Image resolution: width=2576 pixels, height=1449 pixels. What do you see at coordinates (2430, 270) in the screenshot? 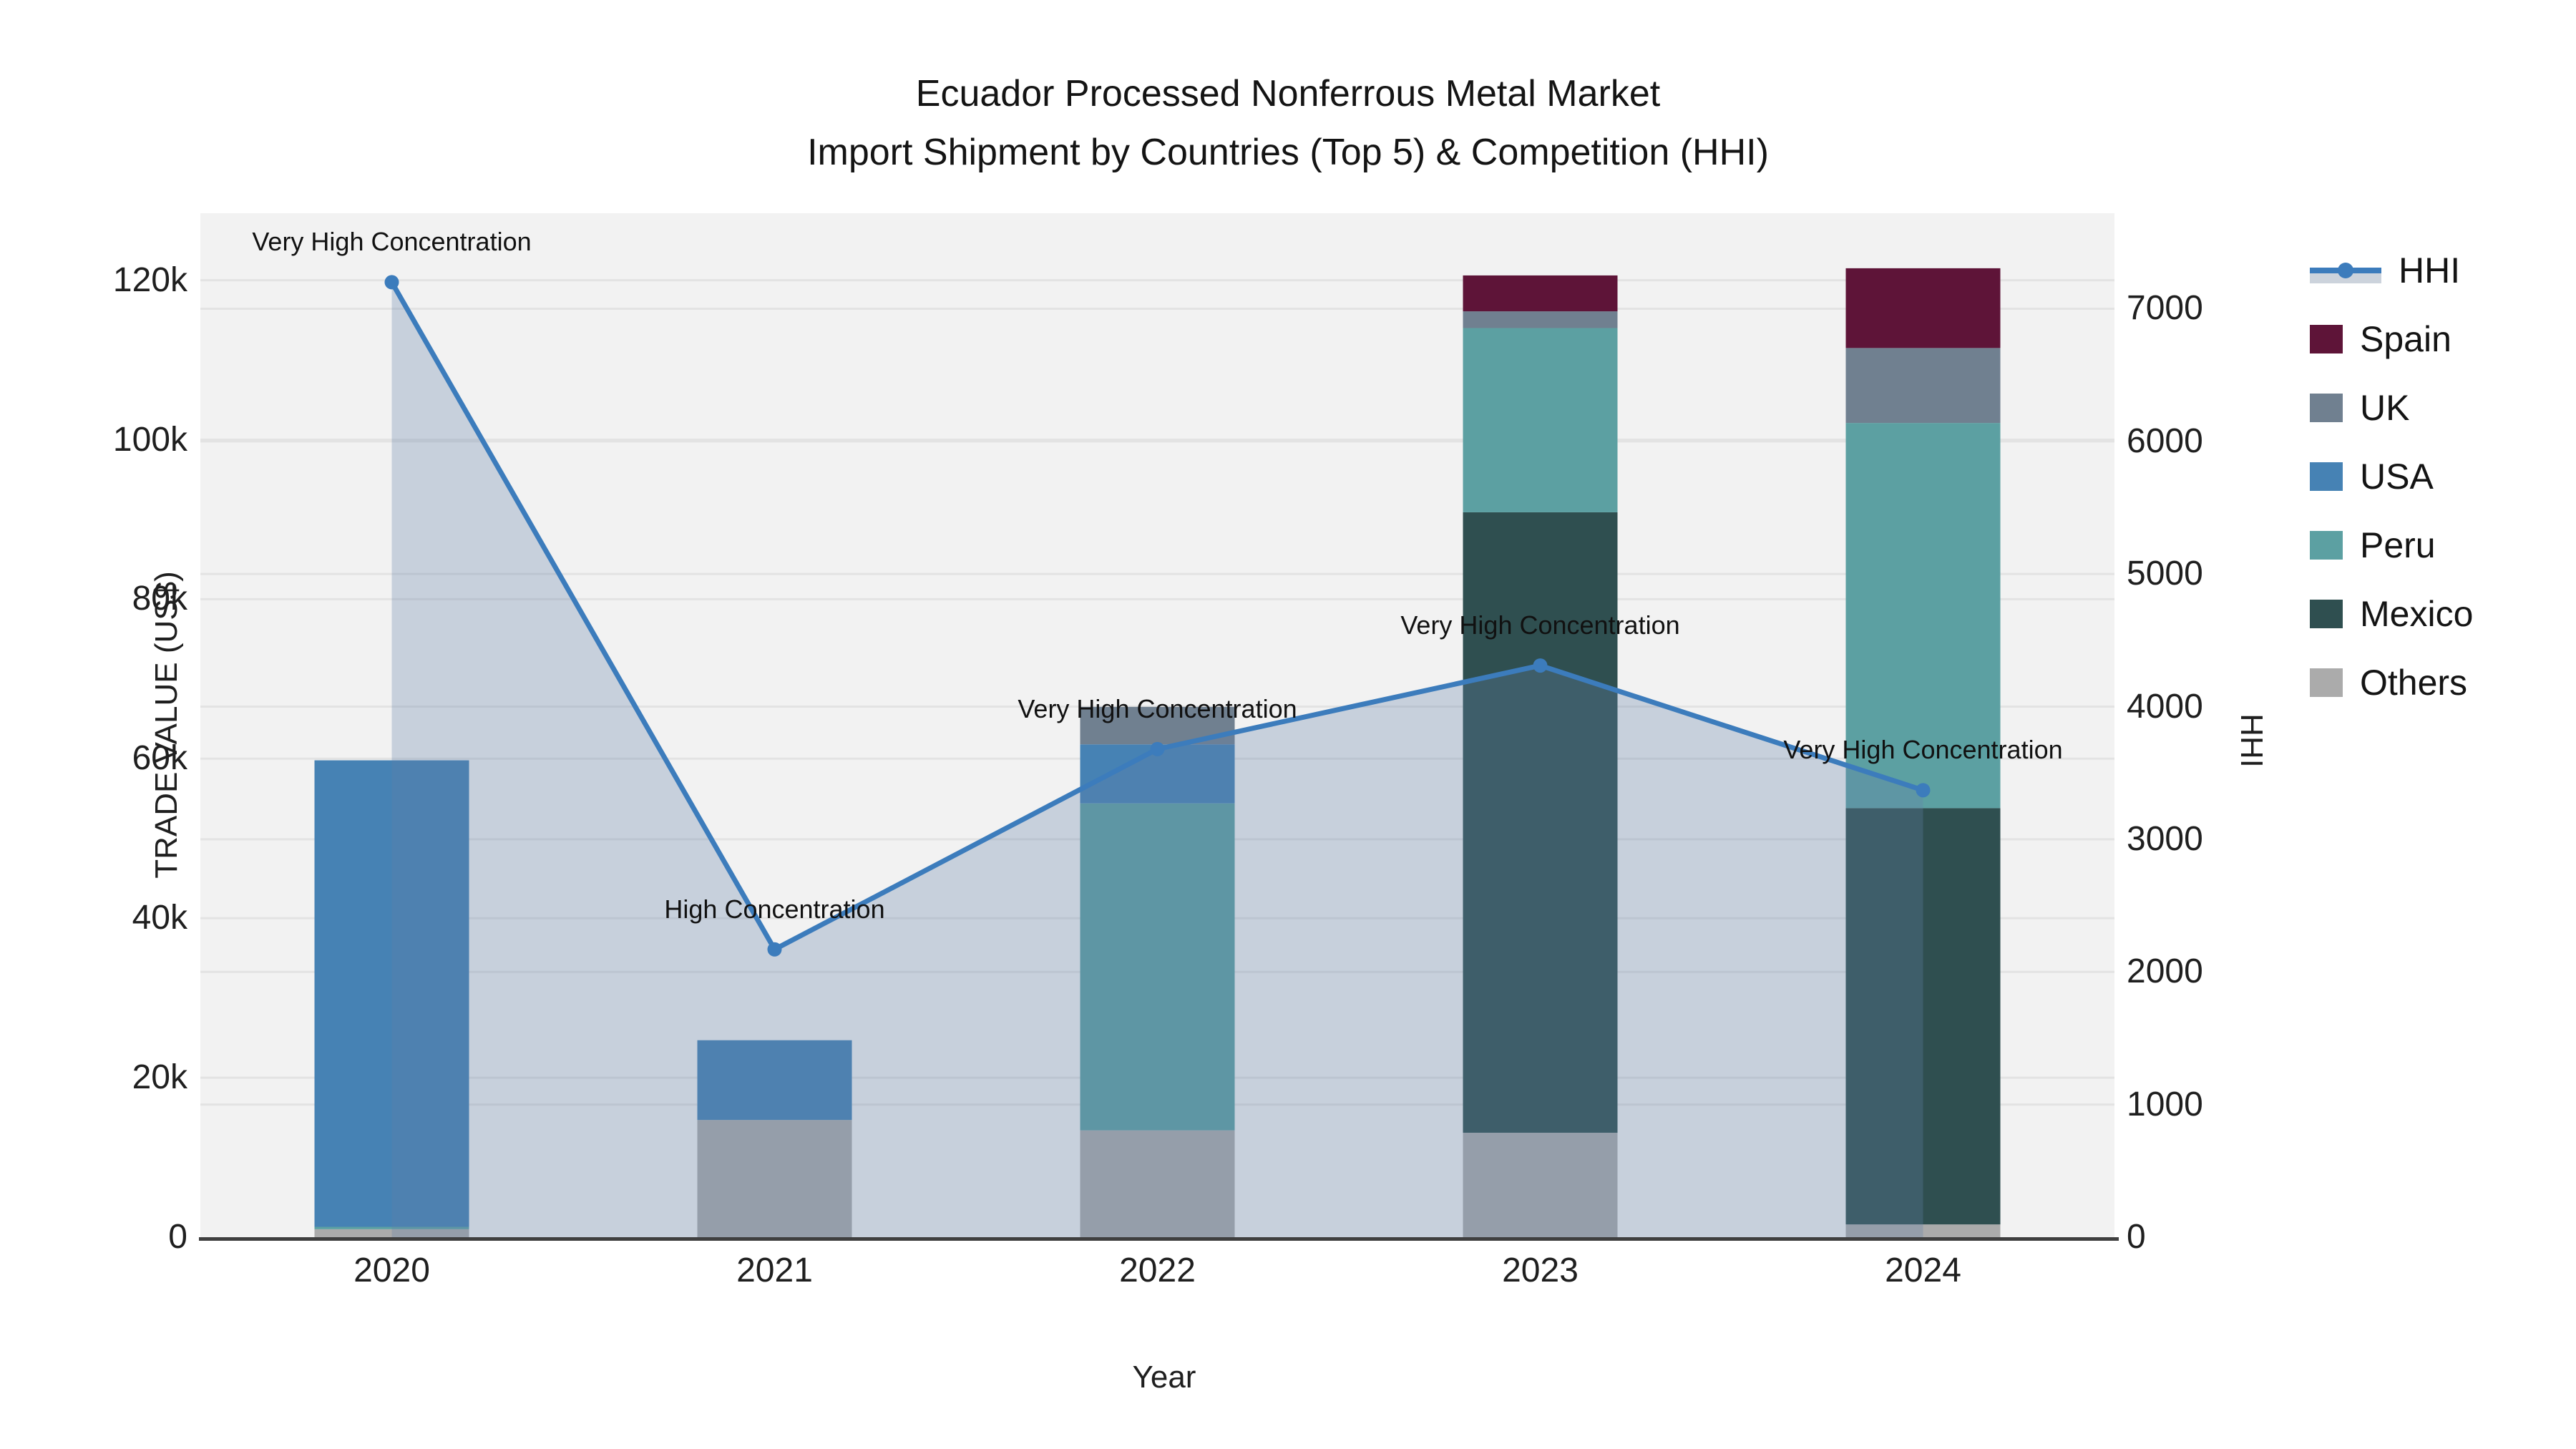
I see `legend-label-hhi: HHI` at bounding box center [2430, 270].